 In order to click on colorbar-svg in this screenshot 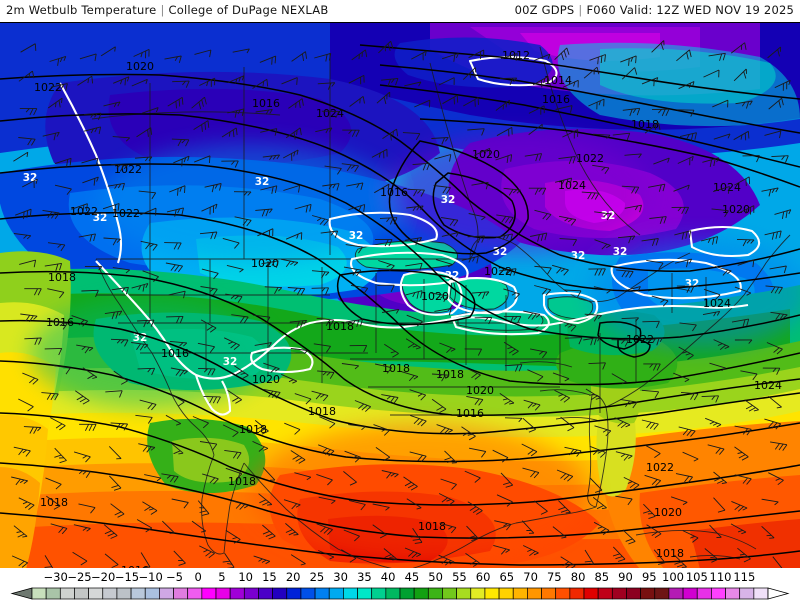, I will do `click(400, 593)`.